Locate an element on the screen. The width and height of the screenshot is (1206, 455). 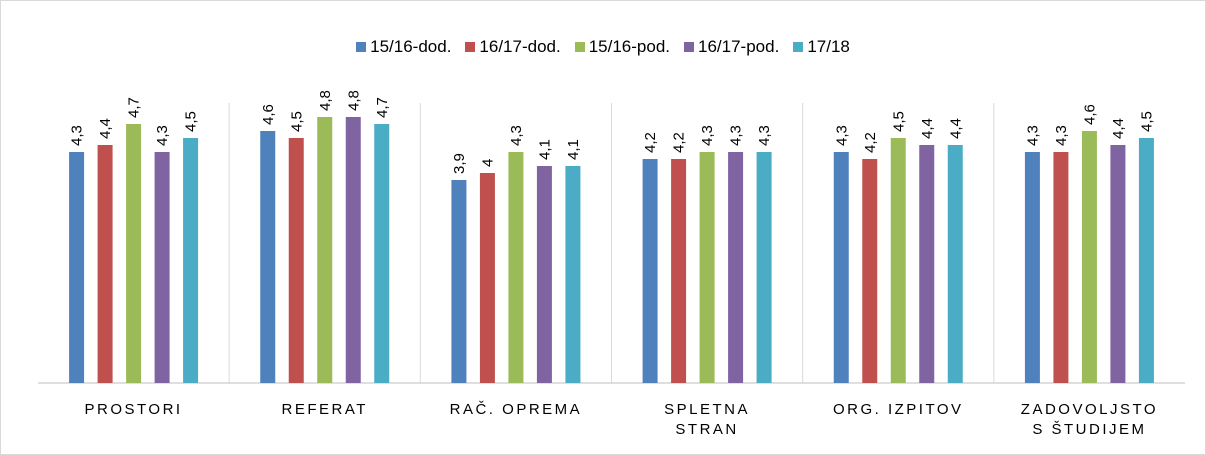
legend-item: 16/17-dod. is located at coordinates (513, 47).